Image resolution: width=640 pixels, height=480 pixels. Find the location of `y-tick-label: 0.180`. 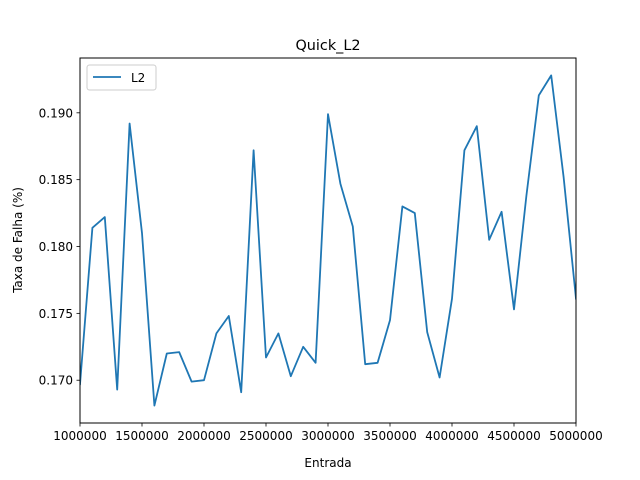

y-tick-label: 0.180 is located at coordinates (56, 247).